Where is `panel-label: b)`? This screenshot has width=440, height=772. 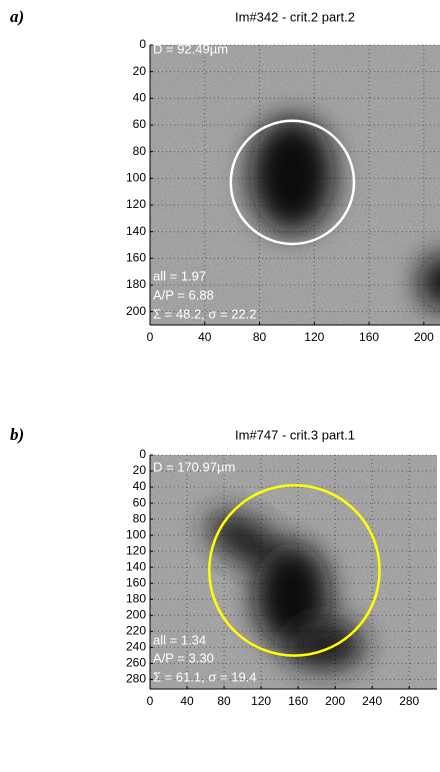 panel-label: b) is located at coordinates (17, 434).